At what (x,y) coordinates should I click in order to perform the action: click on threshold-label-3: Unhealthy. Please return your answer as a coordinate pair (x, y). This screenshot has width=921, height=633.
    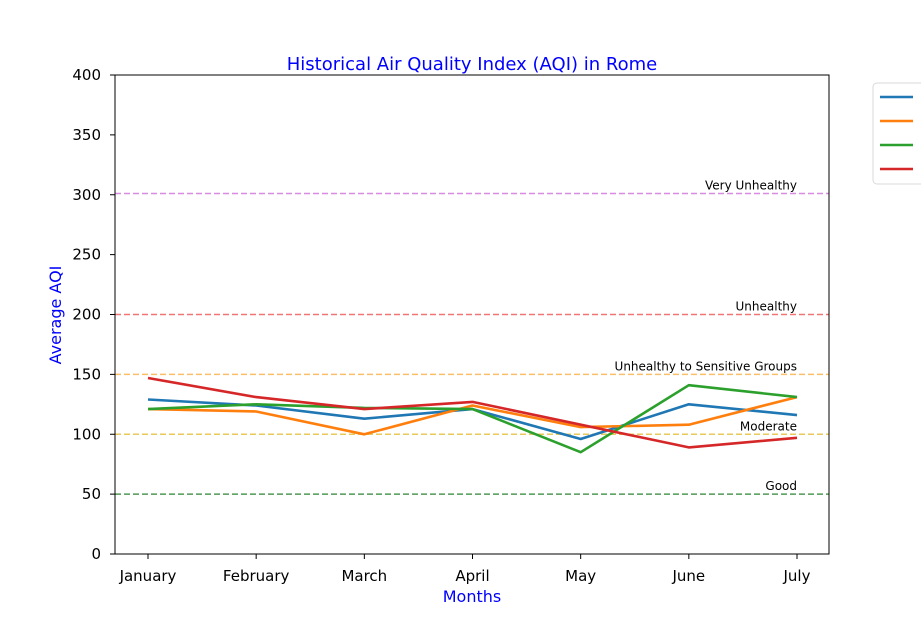
    Looking at the image, I should click on (766, 307).